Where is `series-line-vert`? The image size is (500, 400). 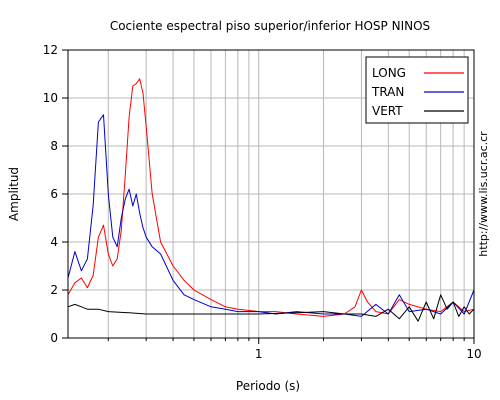 series-line-vert is located at coordinates (271, 308).